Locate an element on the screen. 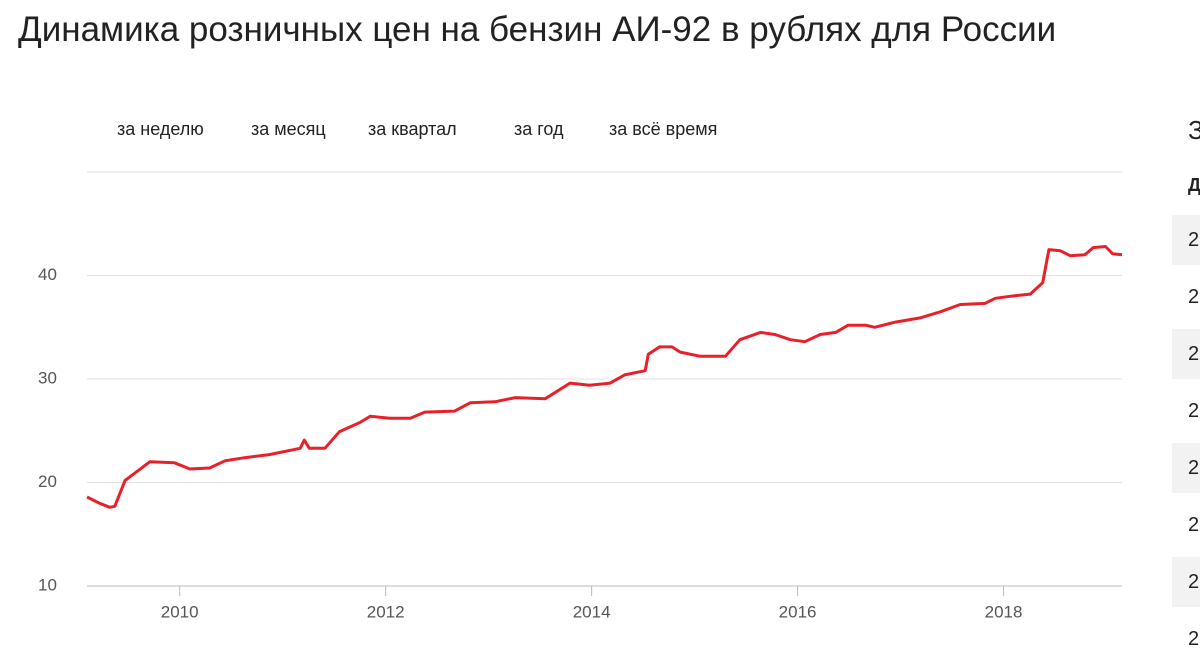 Image resolution: width=1200 pixels, height=664 pixels. x-tick-label: 2010 is located at coordinates (180, 611).